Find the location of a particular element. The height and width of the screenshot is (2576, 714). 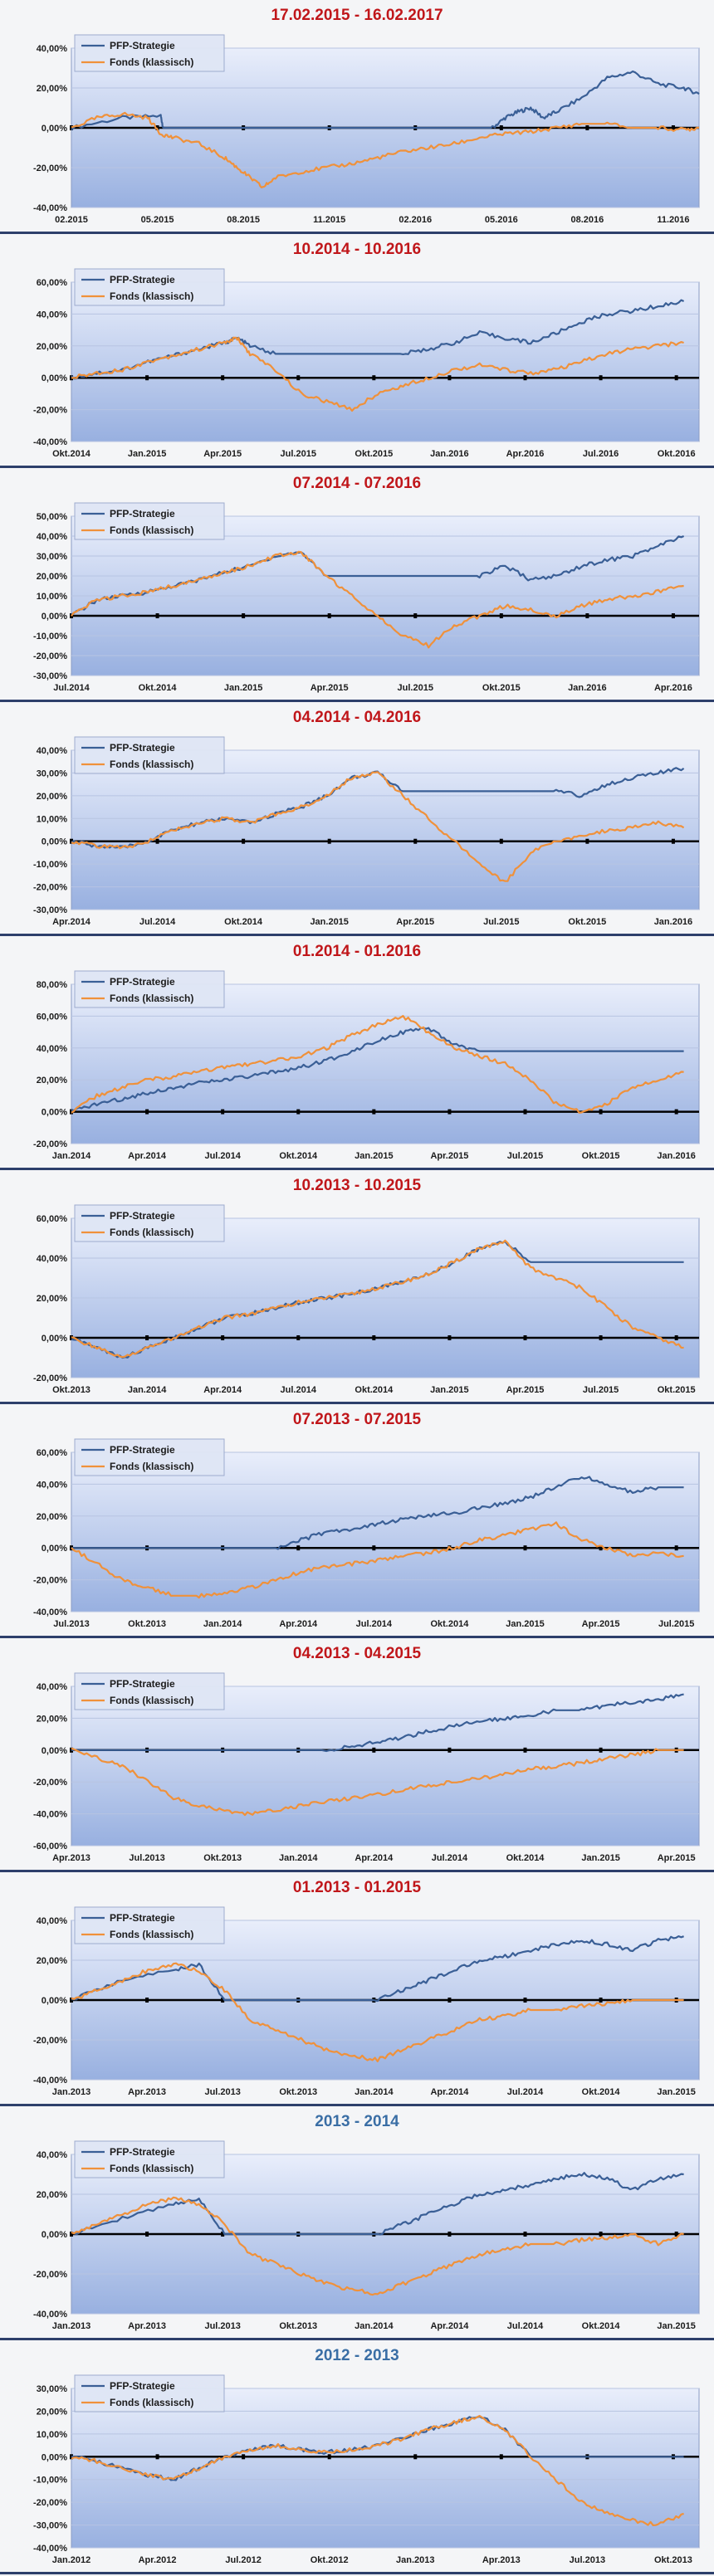

x-tick-label: 08.2015 is located at coordinates (243, 220).